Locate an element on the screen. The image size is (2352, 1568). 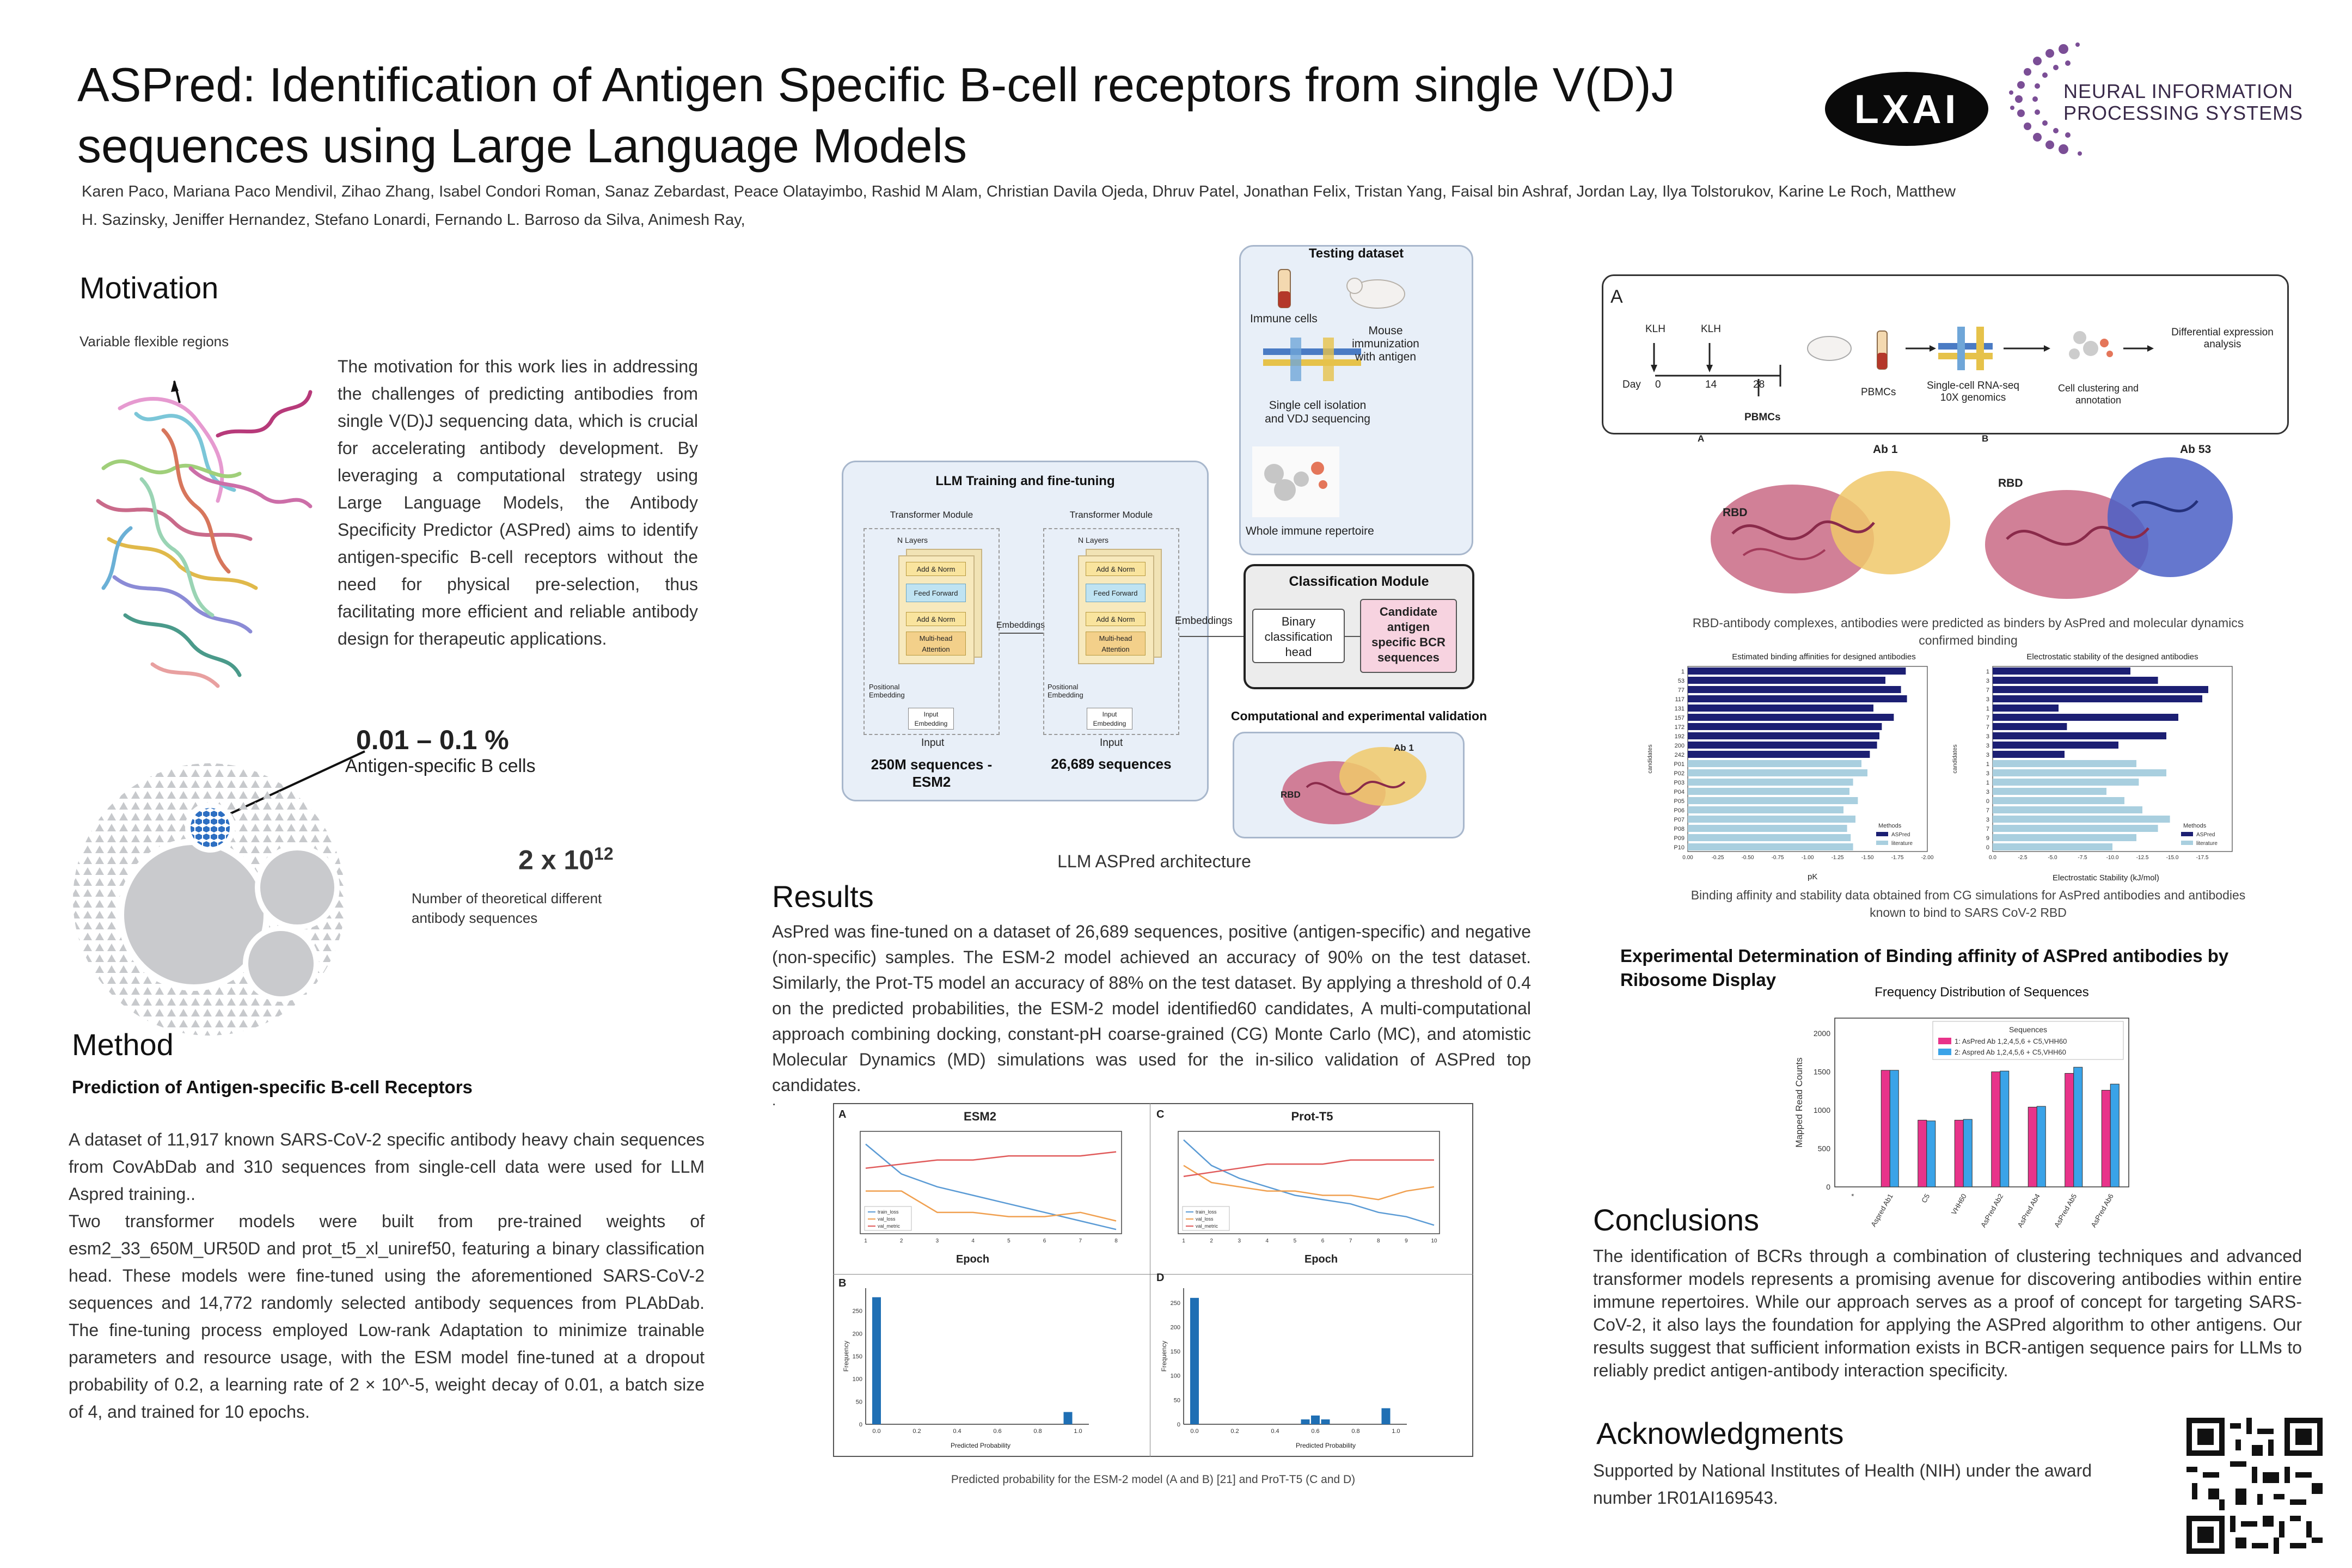
stability-legend-swatch-aspred is located at coordinates (2187, 834).